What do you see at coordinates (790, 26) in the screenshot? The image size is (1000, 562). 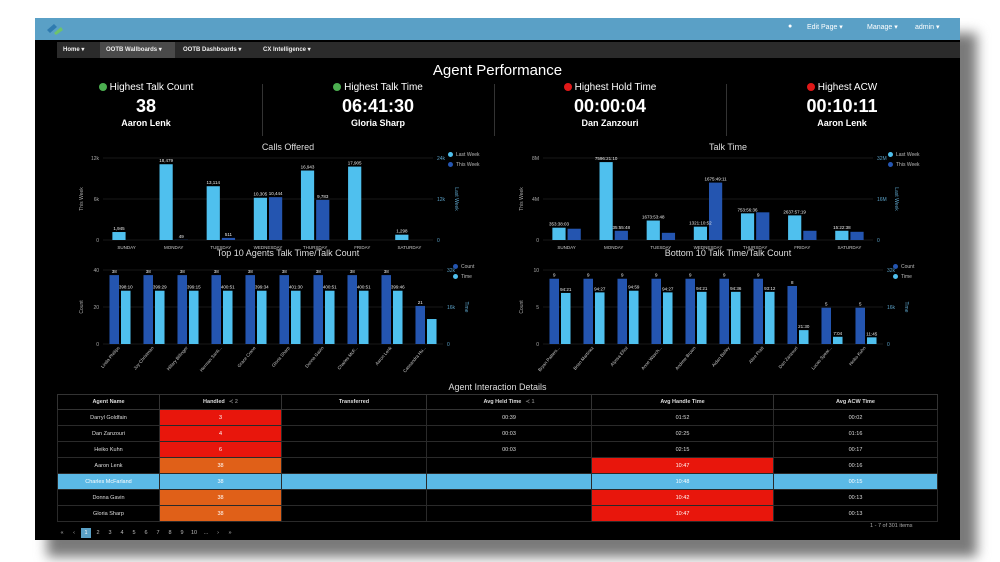 I see `help-icon: ●` at bounding box center [790, 26].